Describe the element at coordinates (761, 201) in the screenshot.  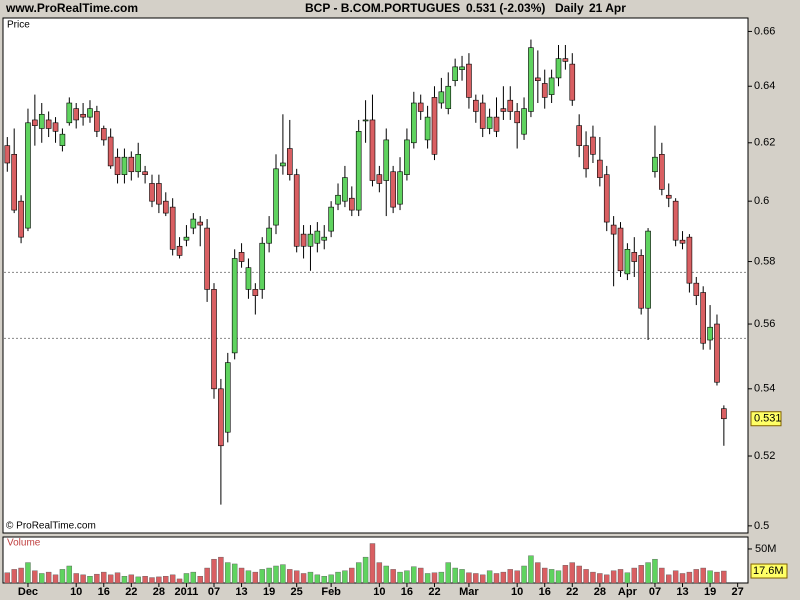
I see `y-tick-label: 0.6` at that location.